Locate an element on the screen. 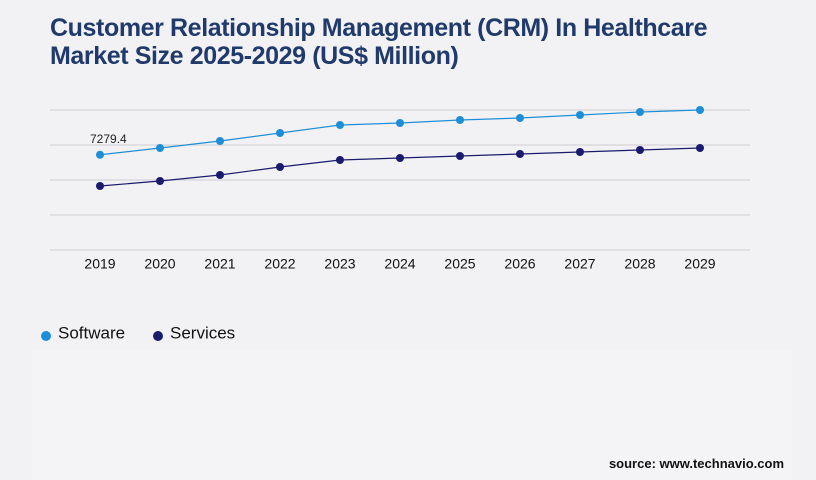 Image resolution: width=816 pixels, height=480 pixels. x-tick-label: 2027 is located at coordinates (579, 264).